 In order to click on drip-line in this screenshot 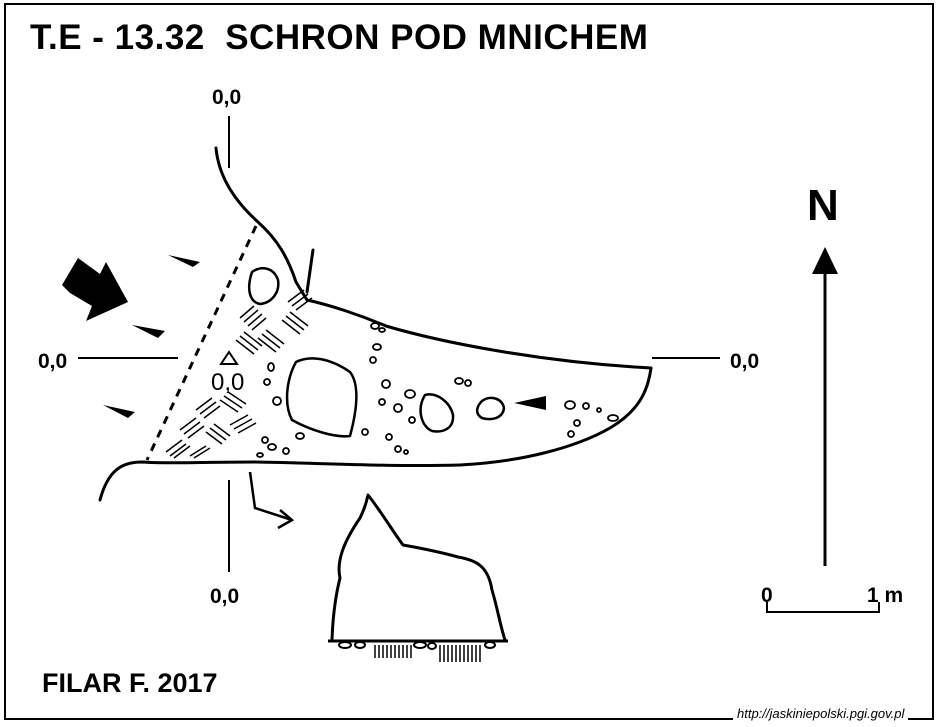, I will do `click(201, 343)`.